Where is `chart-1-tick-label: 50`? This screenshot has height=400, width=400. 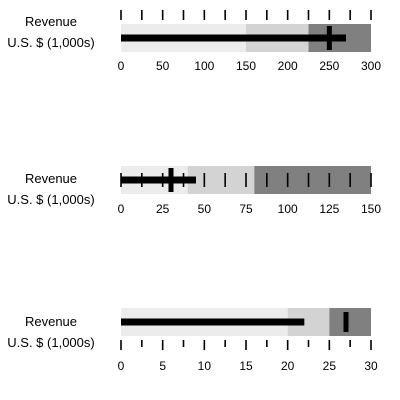
chart-1-tick-label: 50 is located at coordinates (163, 66).